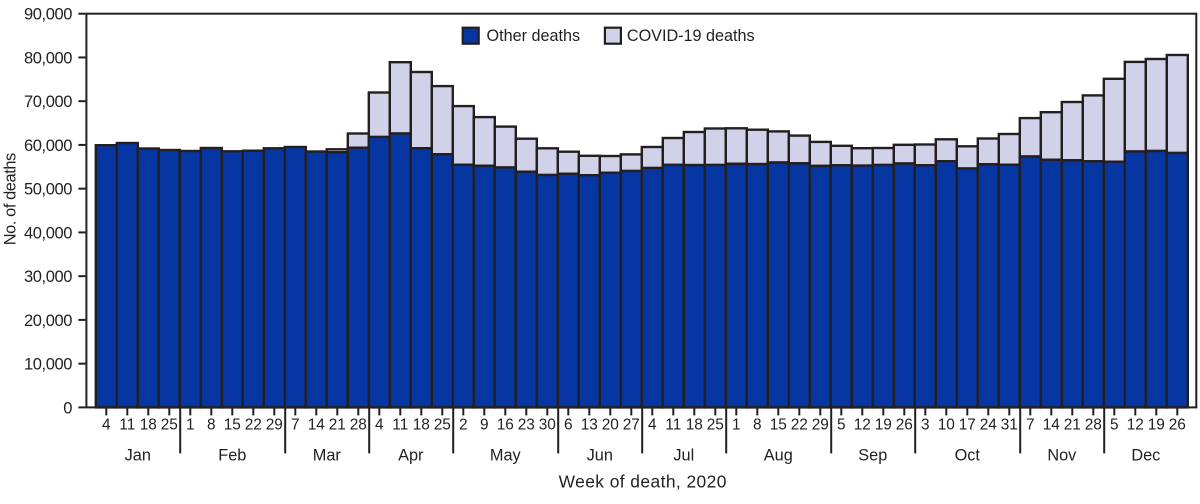 This screenshot has height=504, width=1200. What do you see at coordinates (48, 146) in the screenshot?
I see `svg-text: 60,000` at bounding box center [48, 146].